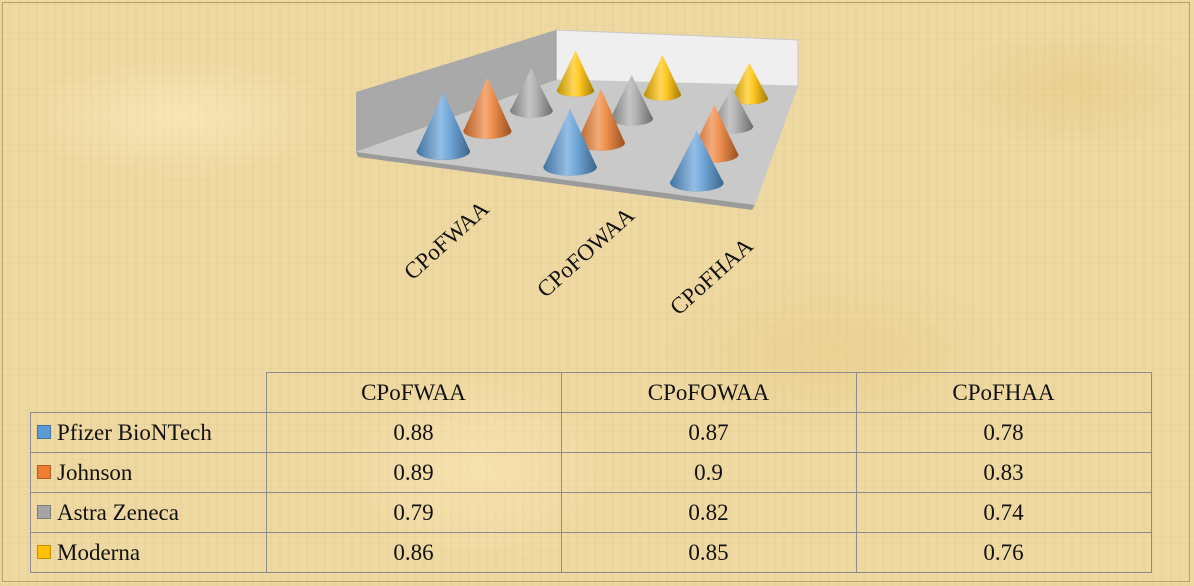 The width and height of the screenshot is (1194, 586). Describe the element at coordinates (134, 432) in the screenshot. I see `series-name: Pfizer BioNTech` at that location.